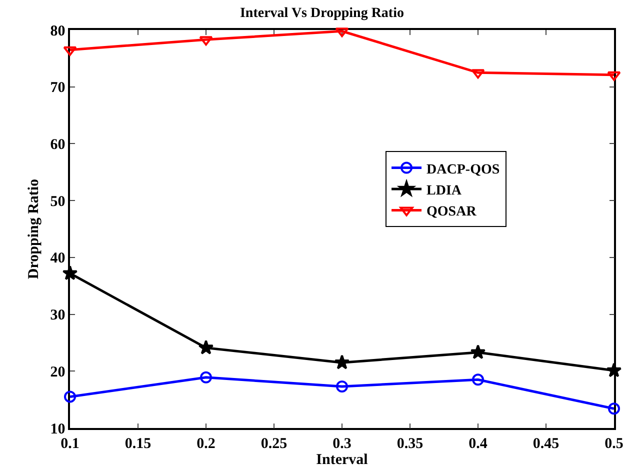 The width and height of the screenshot is (644, 473). What do you see at coordinates (444, 190) in the screenshot?
I see `legend-label: LDIA` at bounding box center [444, 190].